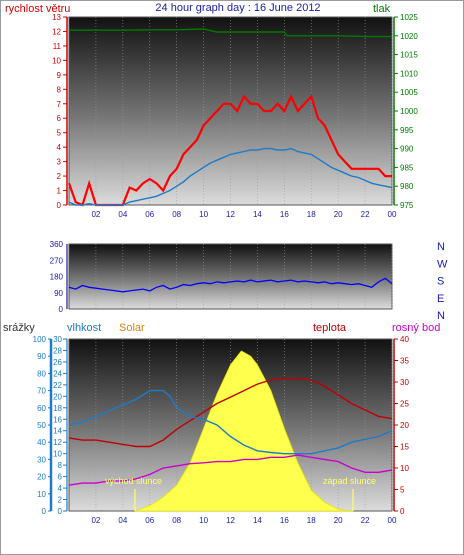 The image size is (464, 555). What do you see at coordinates (41, 477) in the screenshot?
I see `rain-tick-label: 20` at bounding box center [41, 477].